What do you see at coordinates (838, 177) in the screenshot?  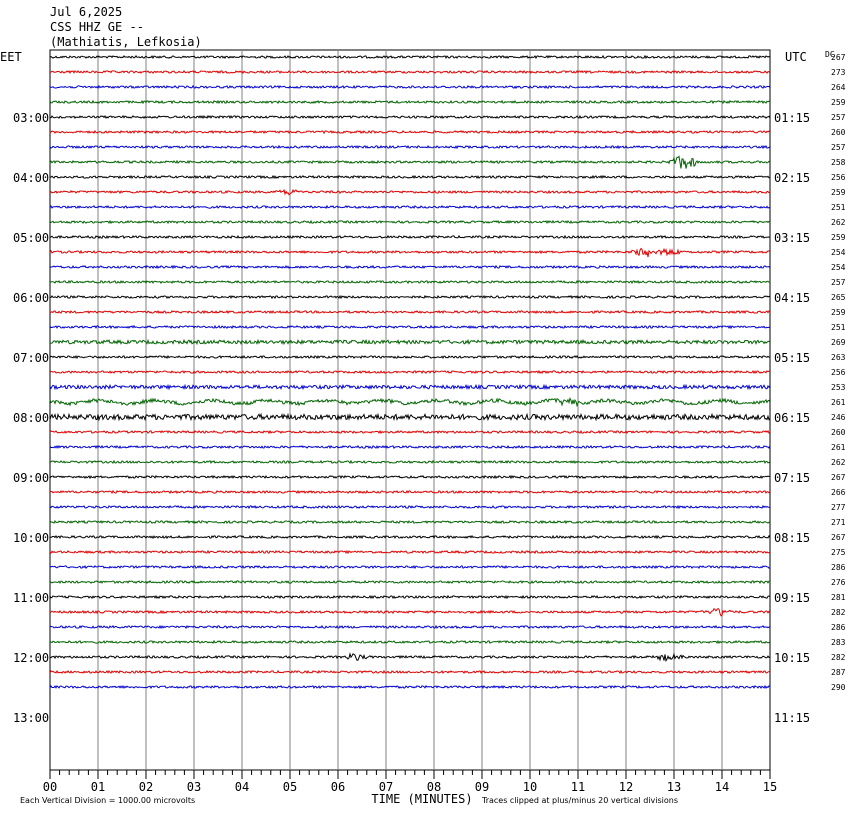 I see `dc-offset-label: 256` at bounding box center [838, 177].